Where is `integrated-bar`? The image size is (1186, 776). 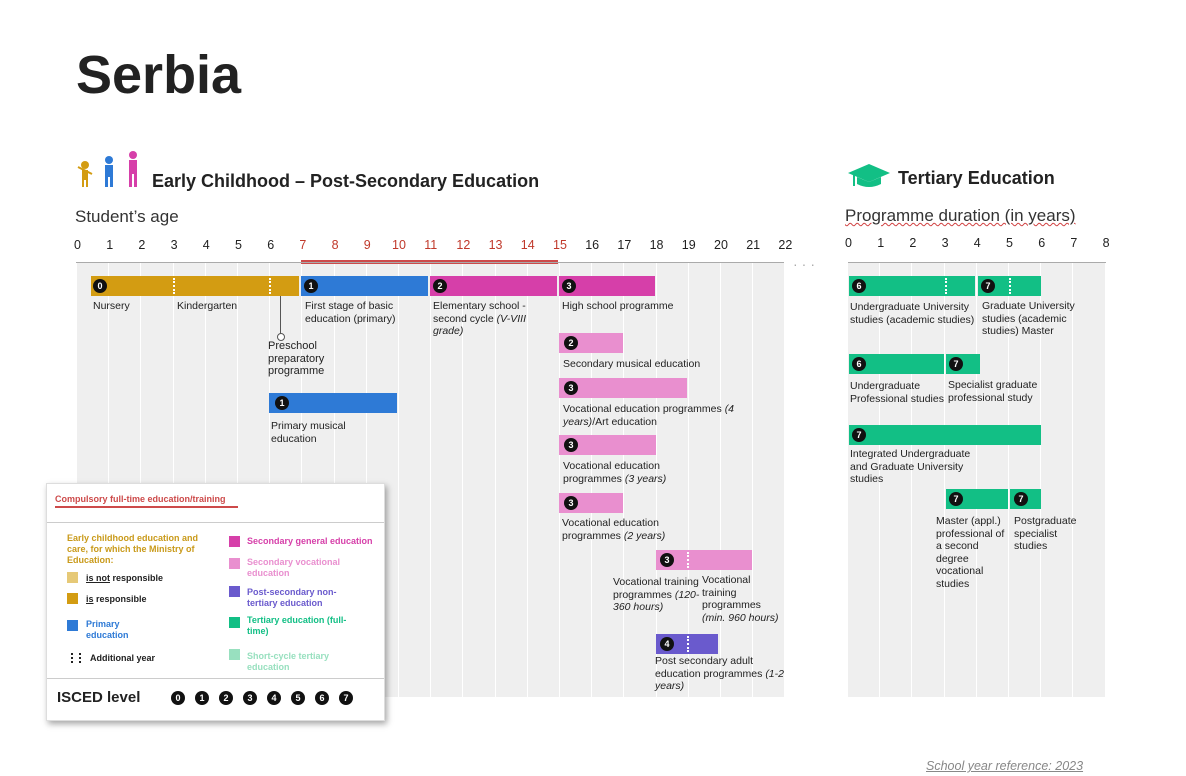
integrated-bar is located at coordinates (945, 435).